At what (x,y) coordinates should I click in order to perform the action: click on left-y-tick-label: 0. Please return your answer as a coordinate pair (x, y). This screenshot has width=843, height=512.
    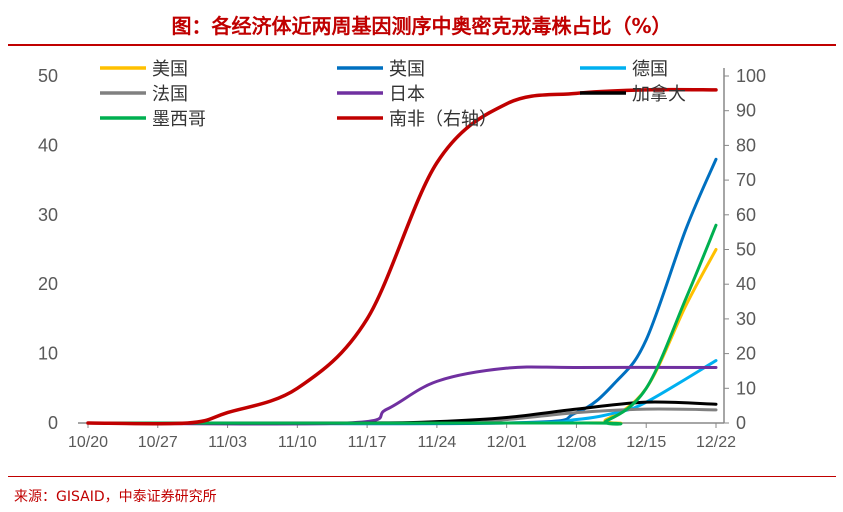
    Looking at the image, I should click on (53, 423).